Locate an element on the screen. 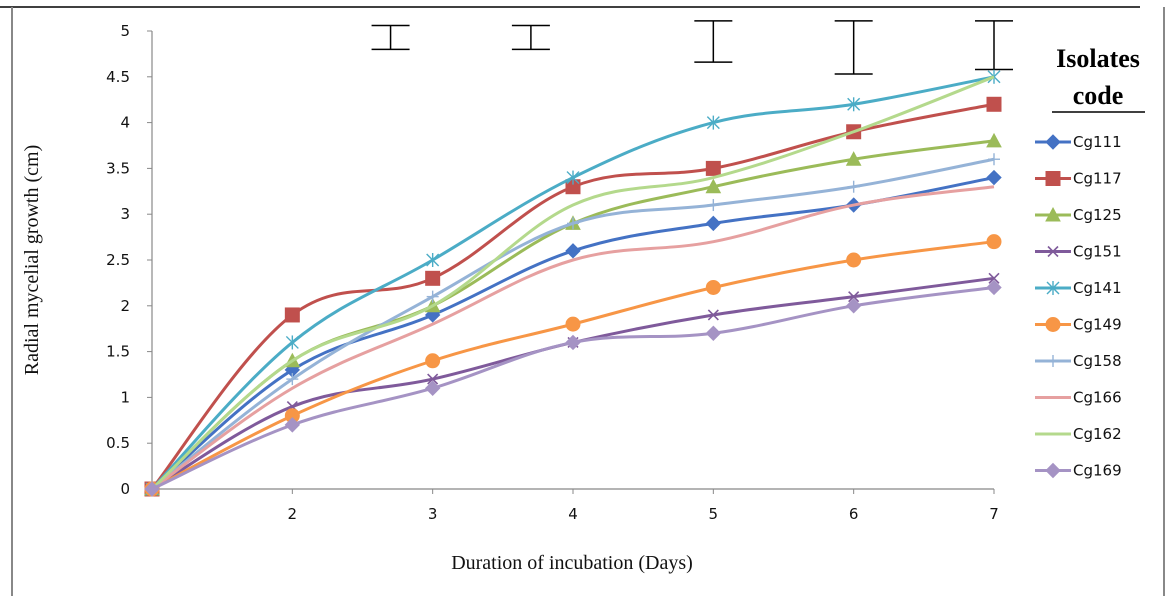 This screenshot has width=1170, height=601. legend-marker-stroke is located at coordinates (1053, 251).